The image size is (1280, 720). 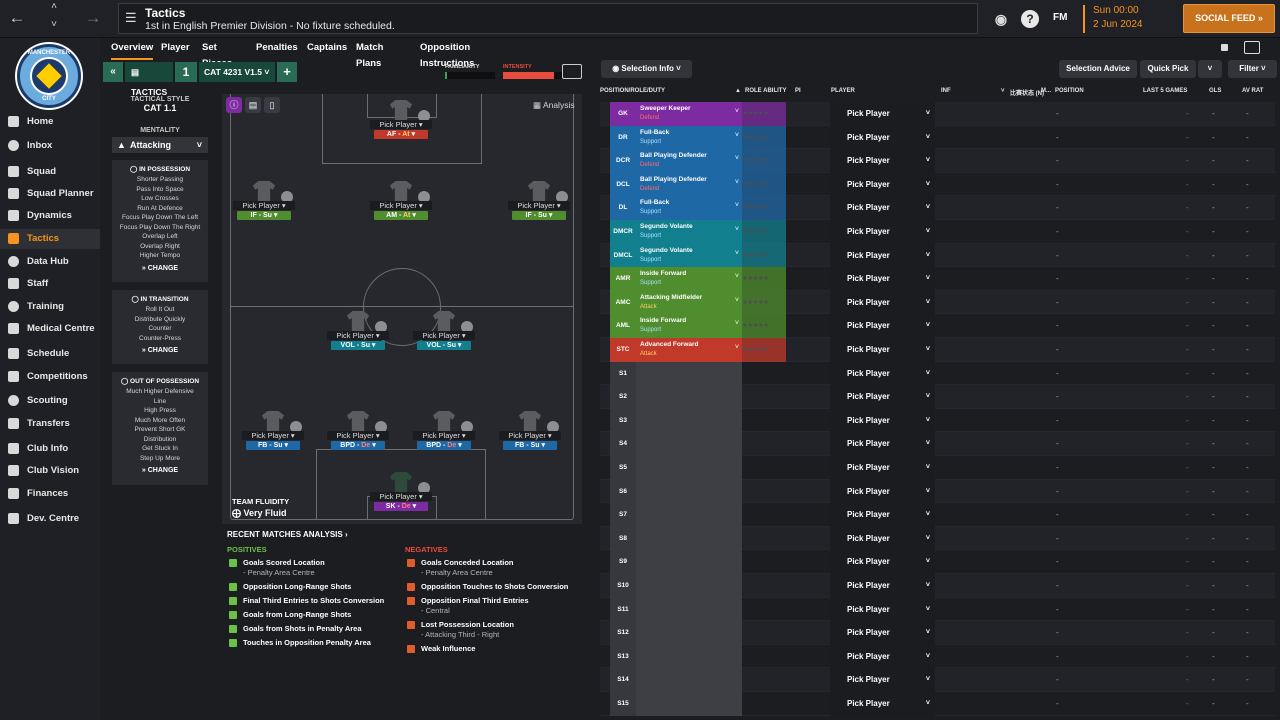 I want to click on info-view-icon: ⓘ, so click(x=234, y=105).